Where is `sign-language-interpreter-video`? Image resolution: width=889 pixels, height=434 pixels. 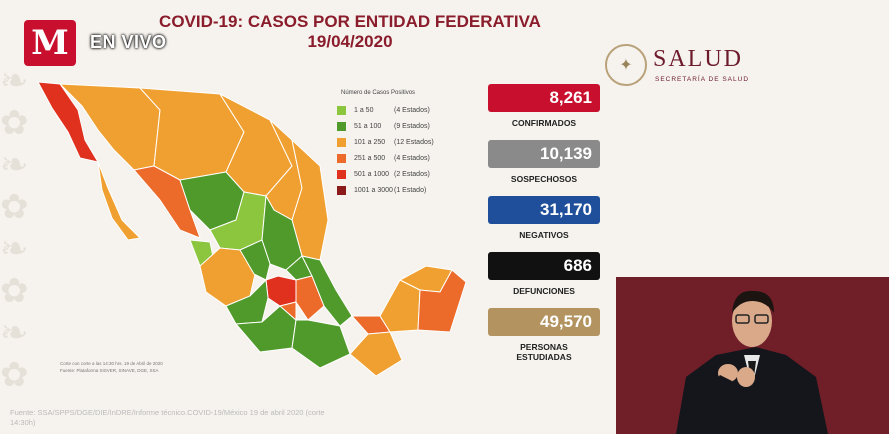 sign-language-interpreter-video is located at coordinates (752, 355).